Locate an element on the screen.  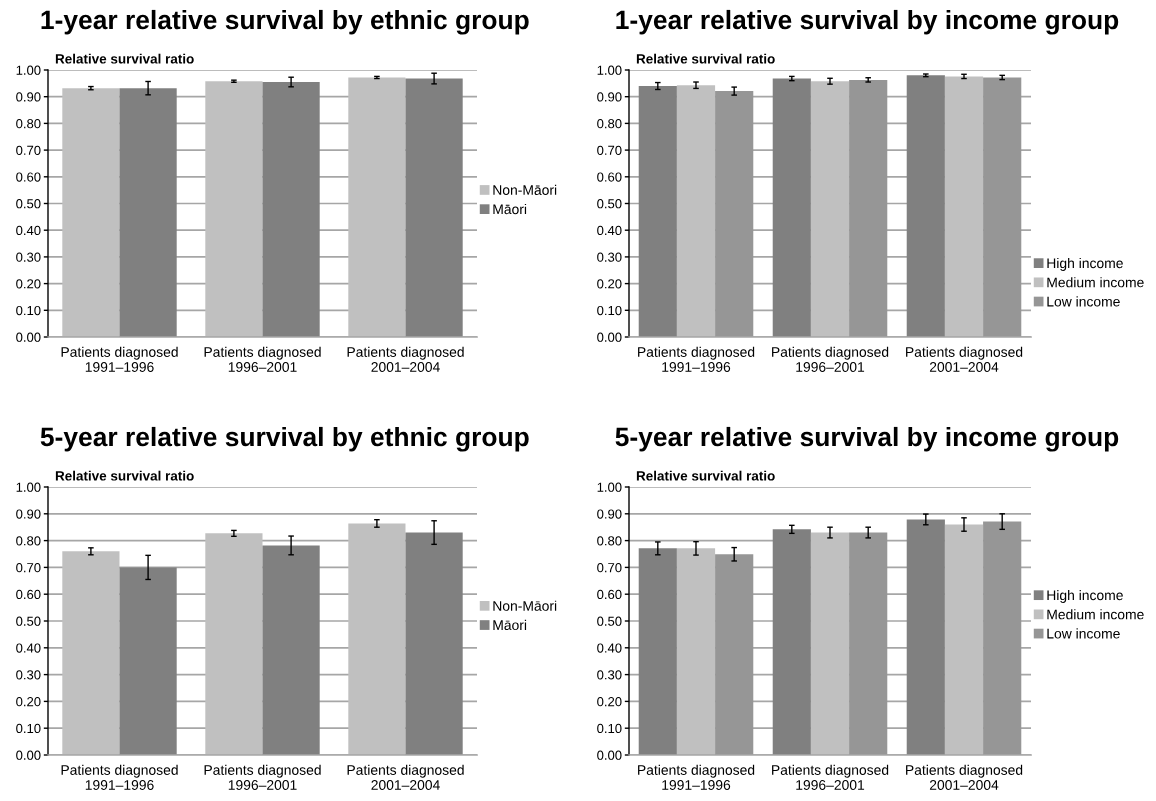
chart-title: 1-year relative survival by ethnic group is located at coordinates (285, 22).